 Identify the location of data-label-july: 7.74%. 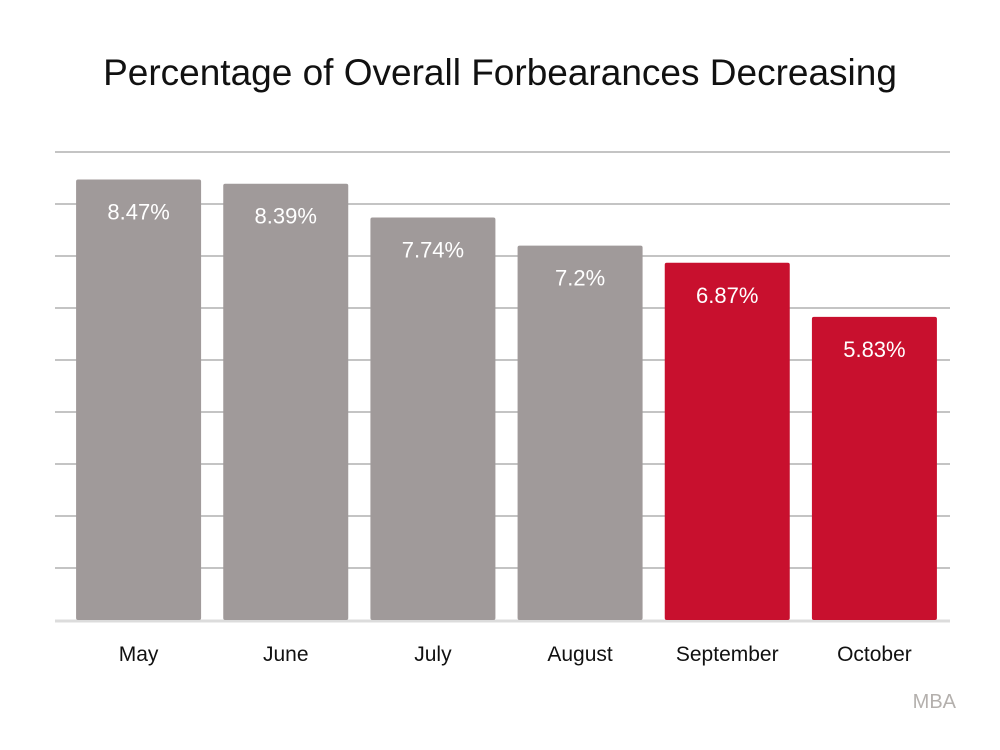
(433, 250).